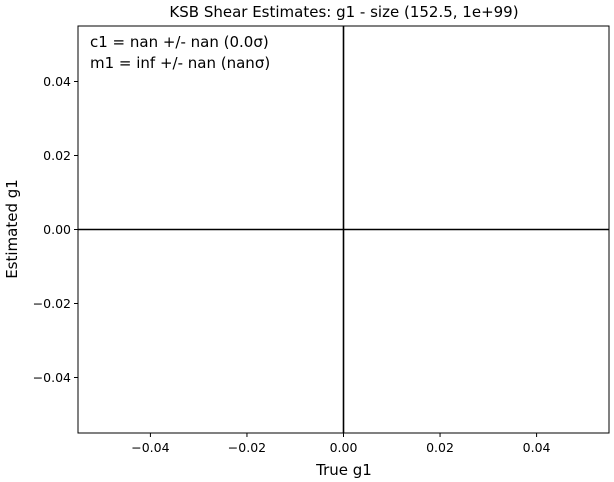 This screenshot has width=614, height=482. Describe the element at coordinates (180, 63) in the screenshot. I see `annotation-m1: m1 = inf +/- nan (nanσ)` at that location.